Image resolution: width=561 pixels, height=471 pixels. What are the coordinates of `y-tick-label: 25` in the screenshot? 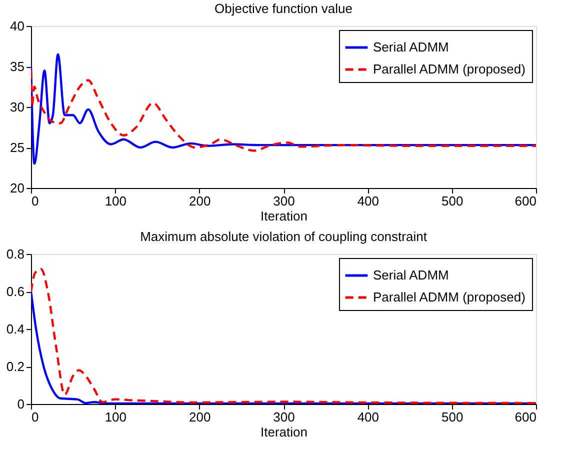 It's located at (17, 147).